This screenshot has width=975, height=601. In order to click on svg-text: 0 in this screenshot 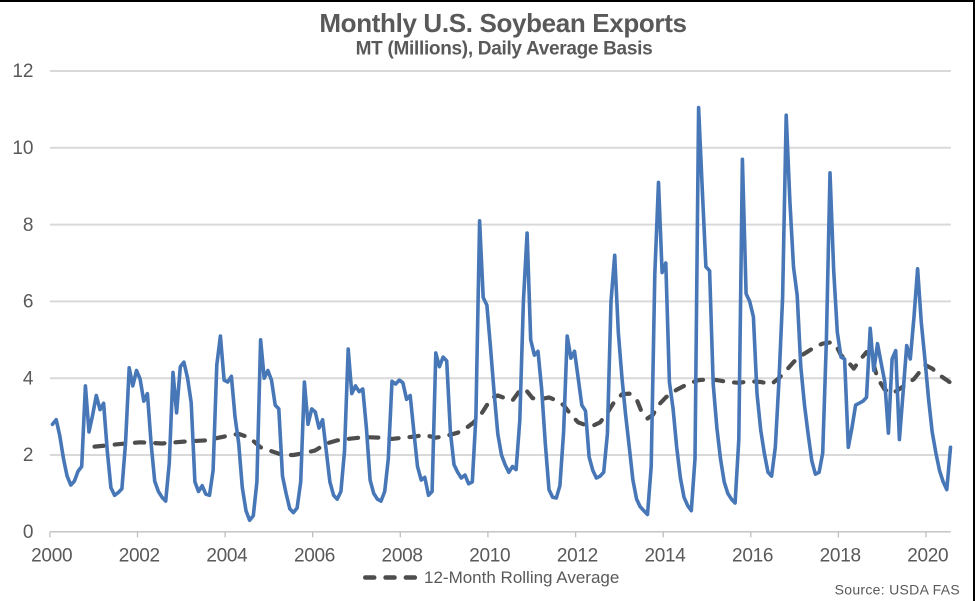, I will do `click(28, 532)`.